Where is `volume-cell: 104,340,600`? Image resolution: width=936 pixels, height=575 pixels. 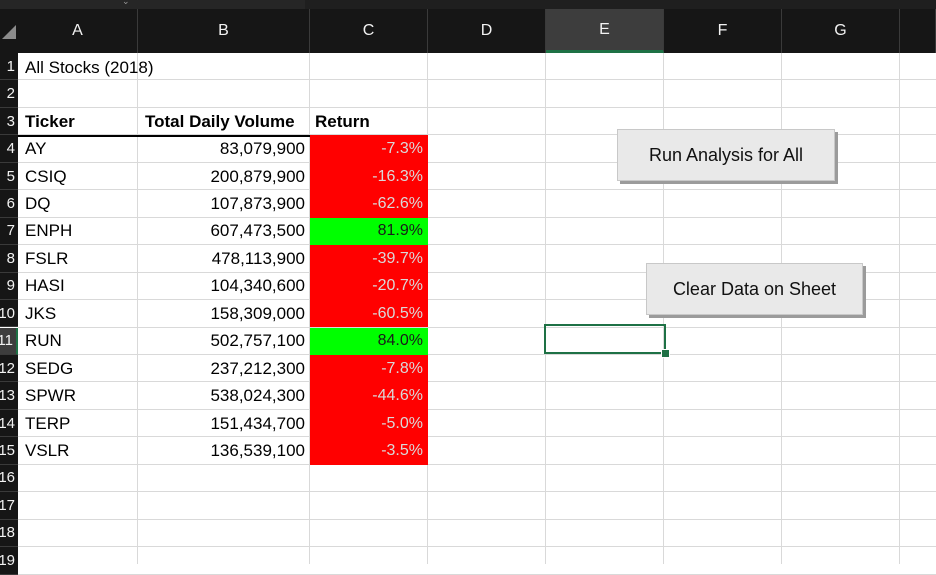 volume-cell: 104,340,600 is located at coordinates (257, 286).